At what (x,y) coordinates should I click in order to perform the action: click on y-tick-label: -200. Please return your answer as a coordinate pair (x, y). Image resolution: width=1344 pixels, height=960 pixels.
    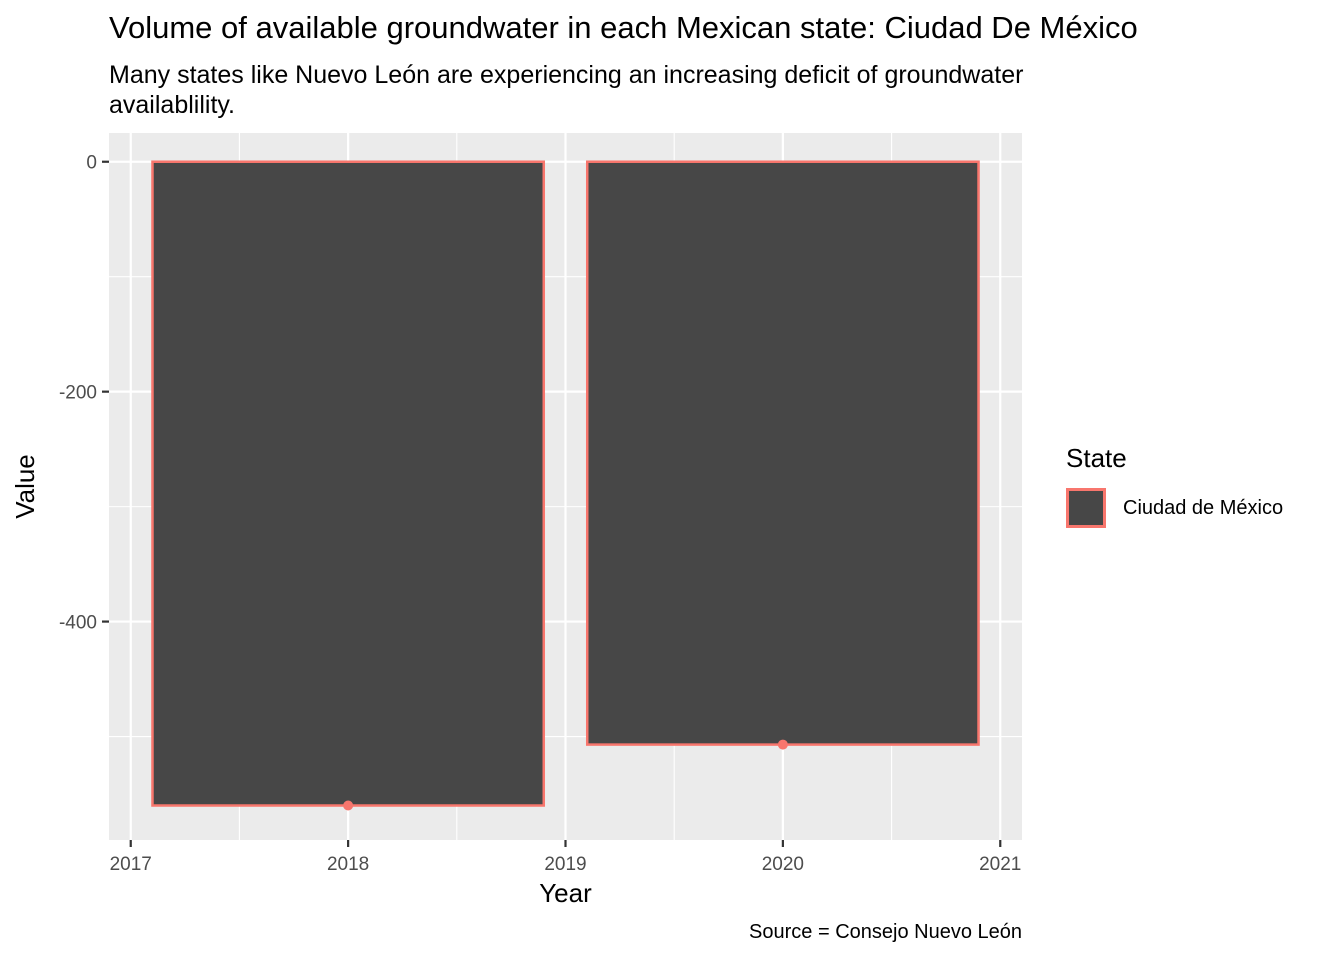
    Looking at the image, I should click on (78, 393).